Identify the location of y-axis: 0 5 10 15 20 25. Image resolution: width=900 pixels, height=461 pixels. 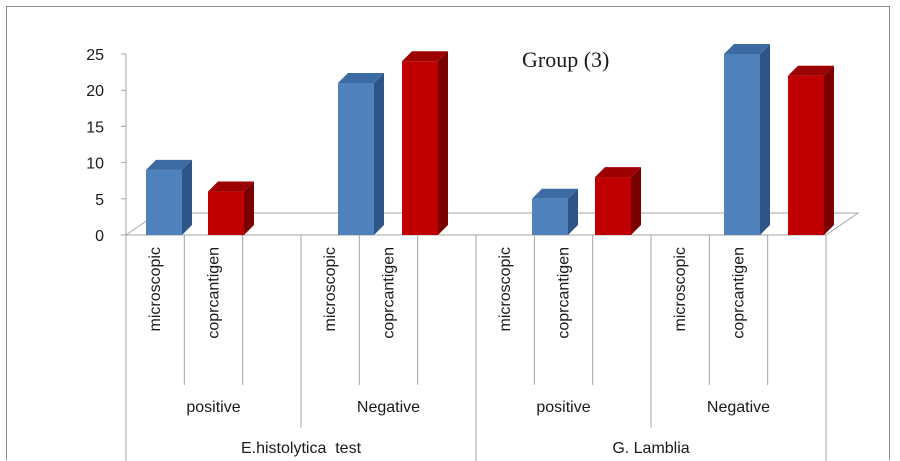
(106, 146).